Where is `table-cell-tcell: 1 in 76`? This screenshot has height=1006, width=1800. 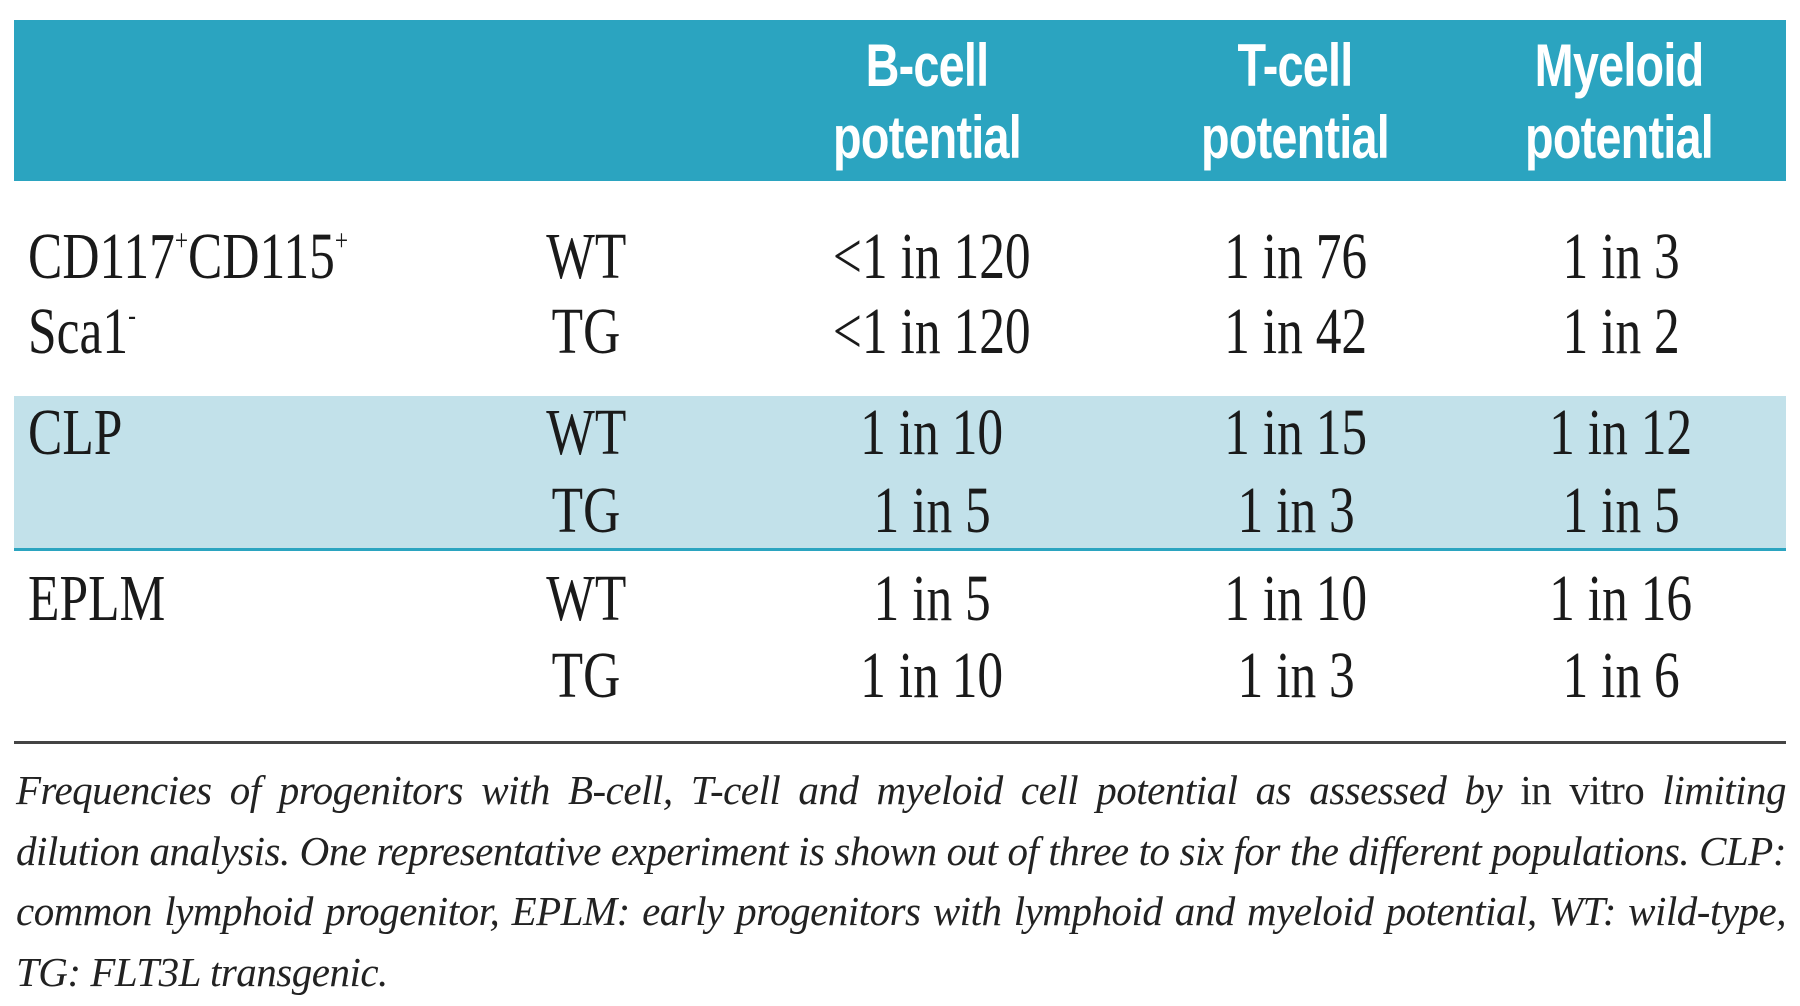 table-cell-tcell: 1 in 76 is located at coordinates (1296, 257).